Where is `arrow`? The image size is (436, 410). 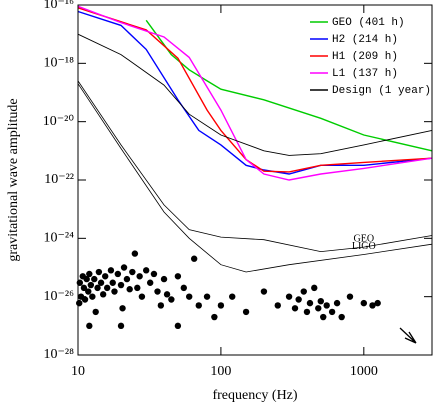 arrow is located at coordinates (408, 335).